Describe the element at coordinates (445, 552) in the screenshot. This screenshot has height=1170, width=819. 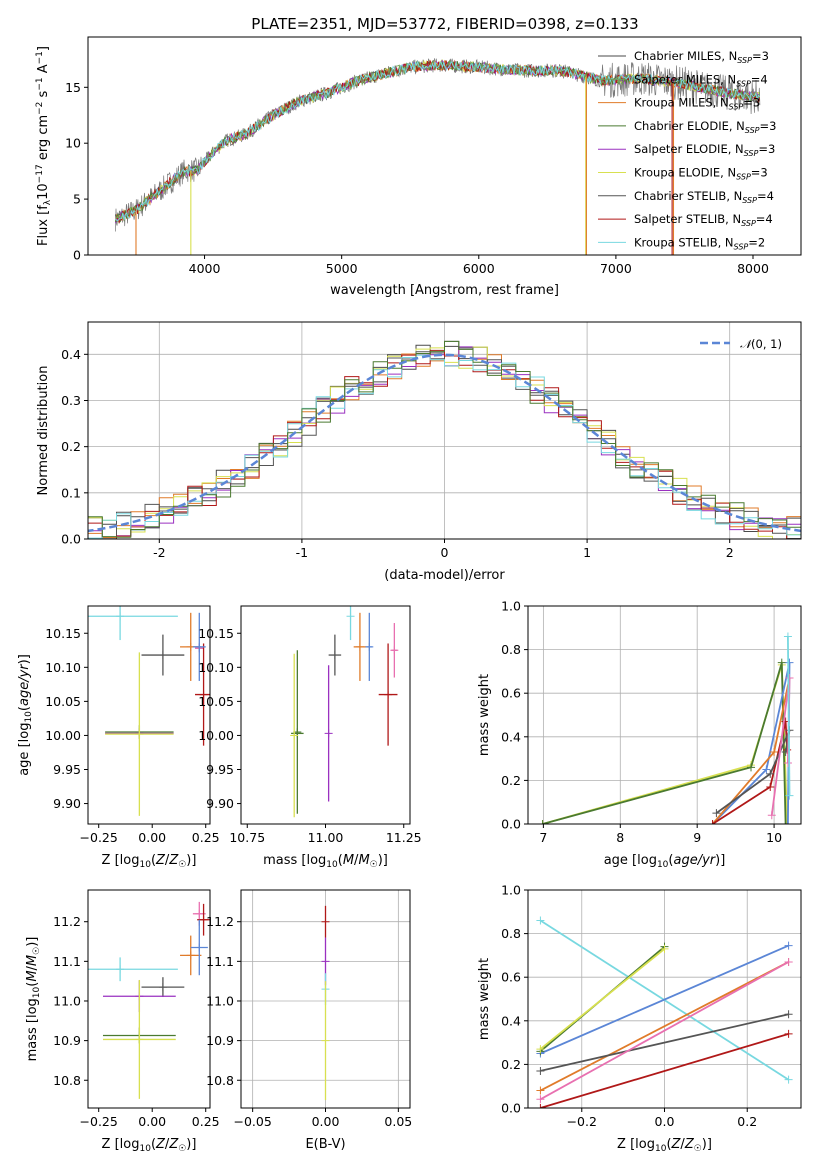
I see `x-tick-label: 0` at that location.